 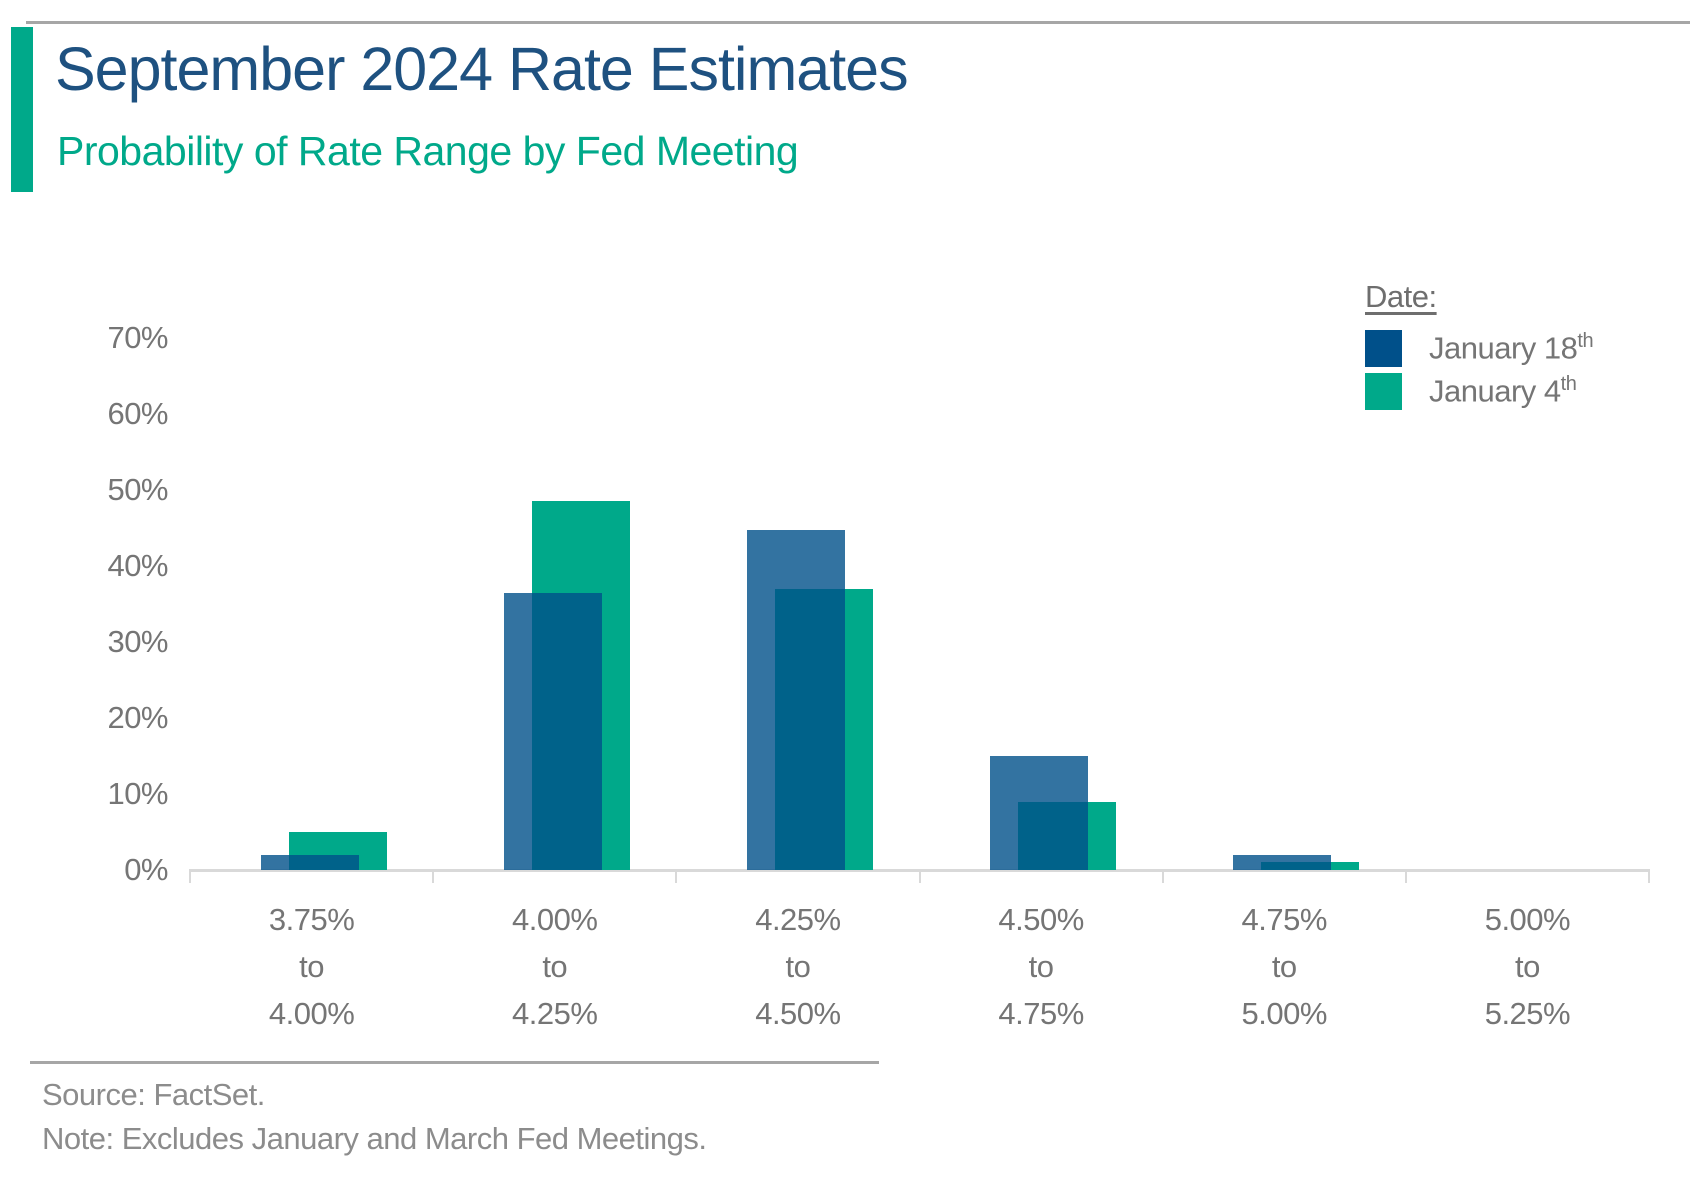 I want to click on y-axis-label: 0%, so click(x=146, y=869).